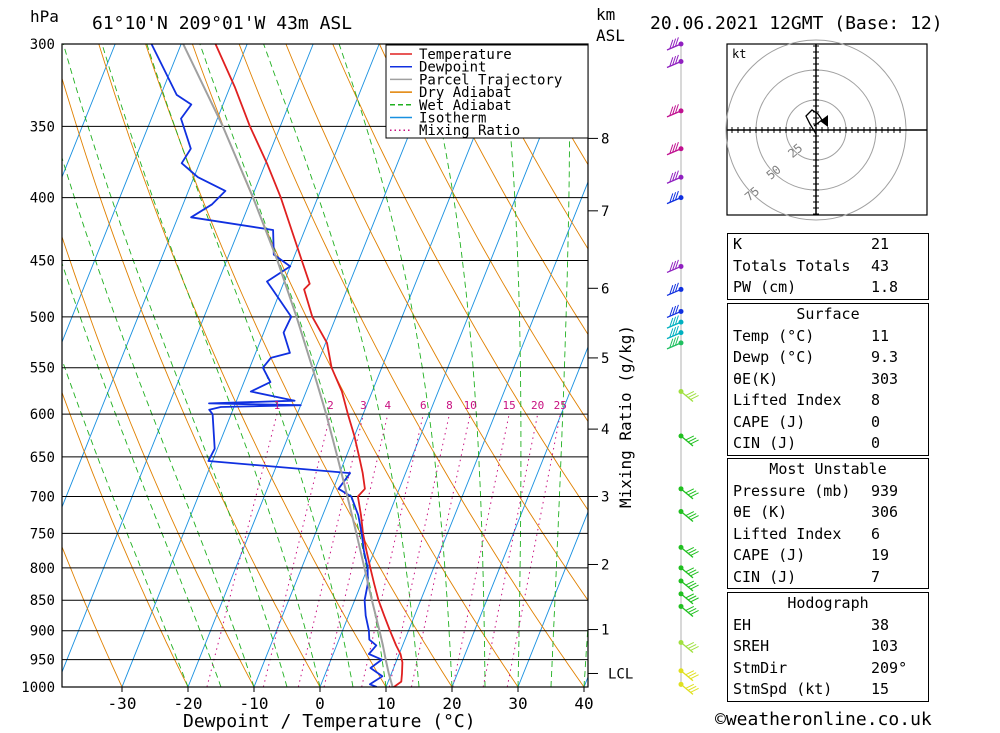  Describe the element at coordinates (828, 288) in the screenshot. I see `indices-row: PW (cm) 1.8` at that location.